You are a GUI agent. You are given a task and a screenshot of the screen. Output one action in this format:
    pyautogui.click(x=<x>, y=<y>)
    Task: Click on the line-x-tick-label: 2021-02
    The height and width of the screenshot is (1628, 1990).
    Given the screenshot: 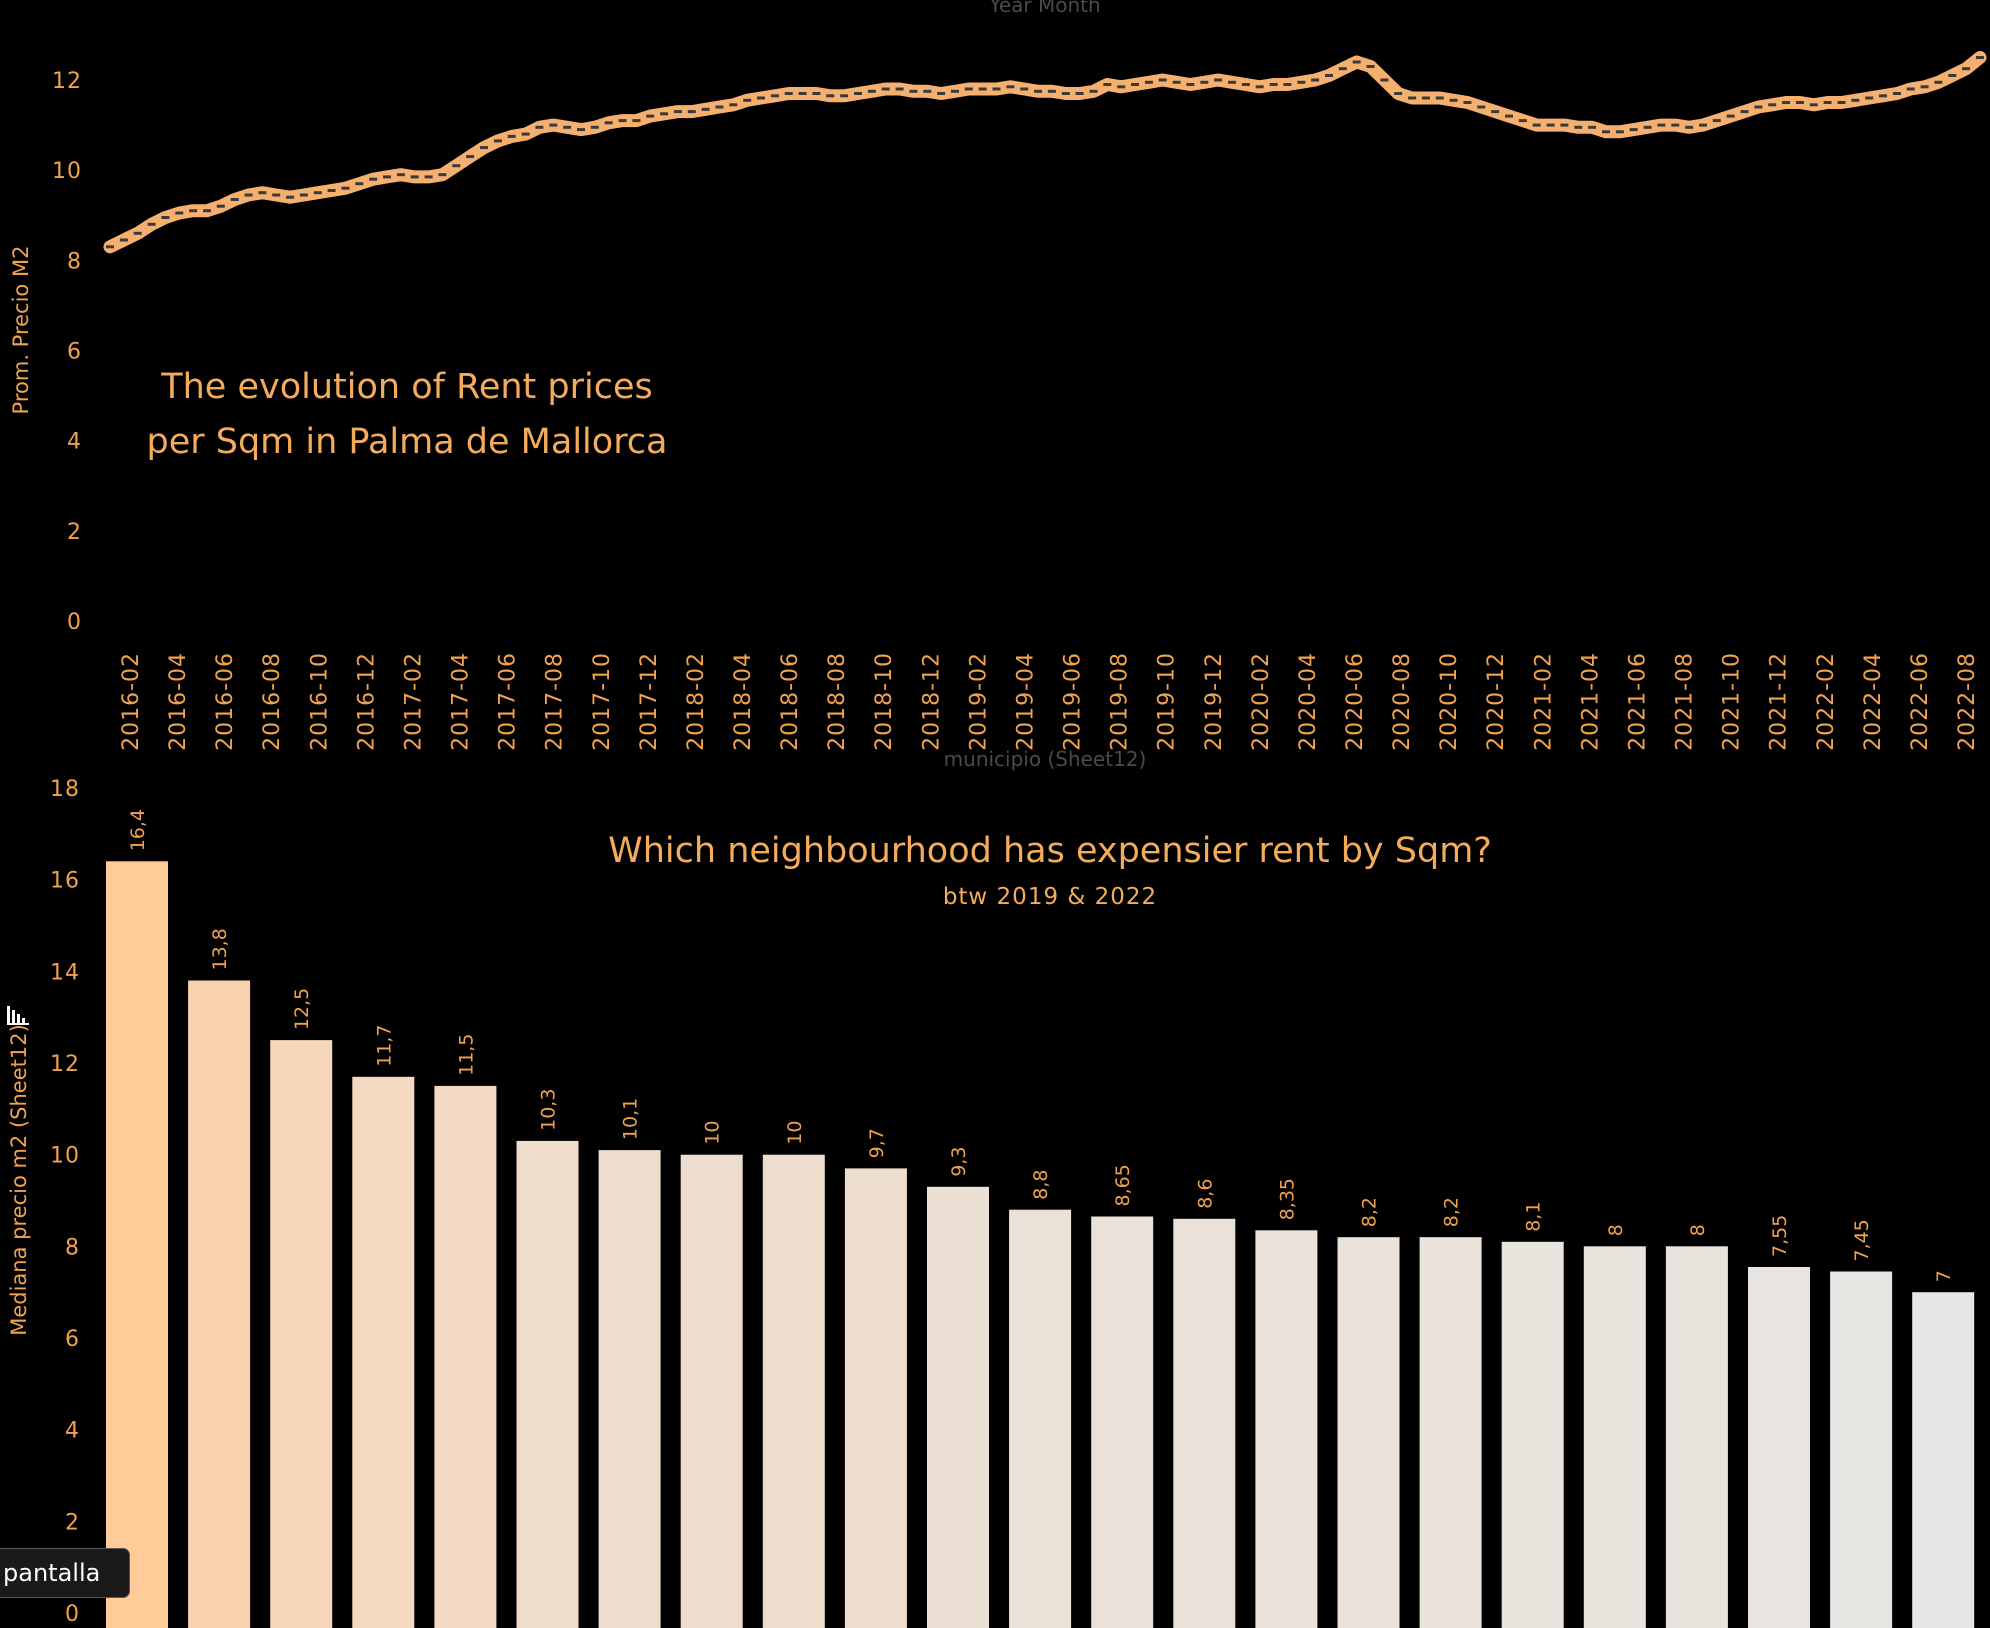 What is the action you would take?
    pyautogui.click(x=1543, y=701)
    